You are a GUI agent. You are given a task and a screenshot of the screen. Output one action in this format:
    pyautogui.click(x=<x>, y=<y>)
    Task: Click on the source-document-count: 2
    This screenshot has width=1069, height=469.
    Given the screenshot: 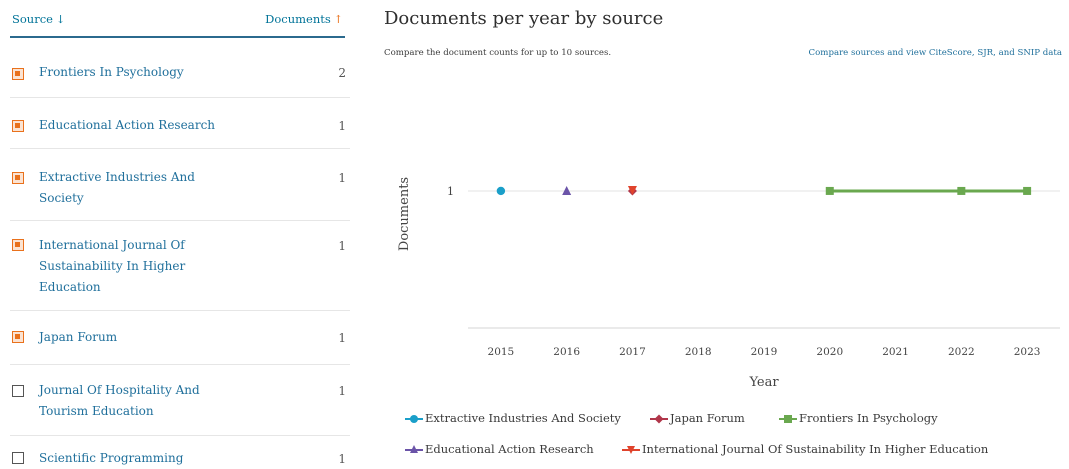 What is the action you would take?
    pyautogui.click(x=342, y=73)
    